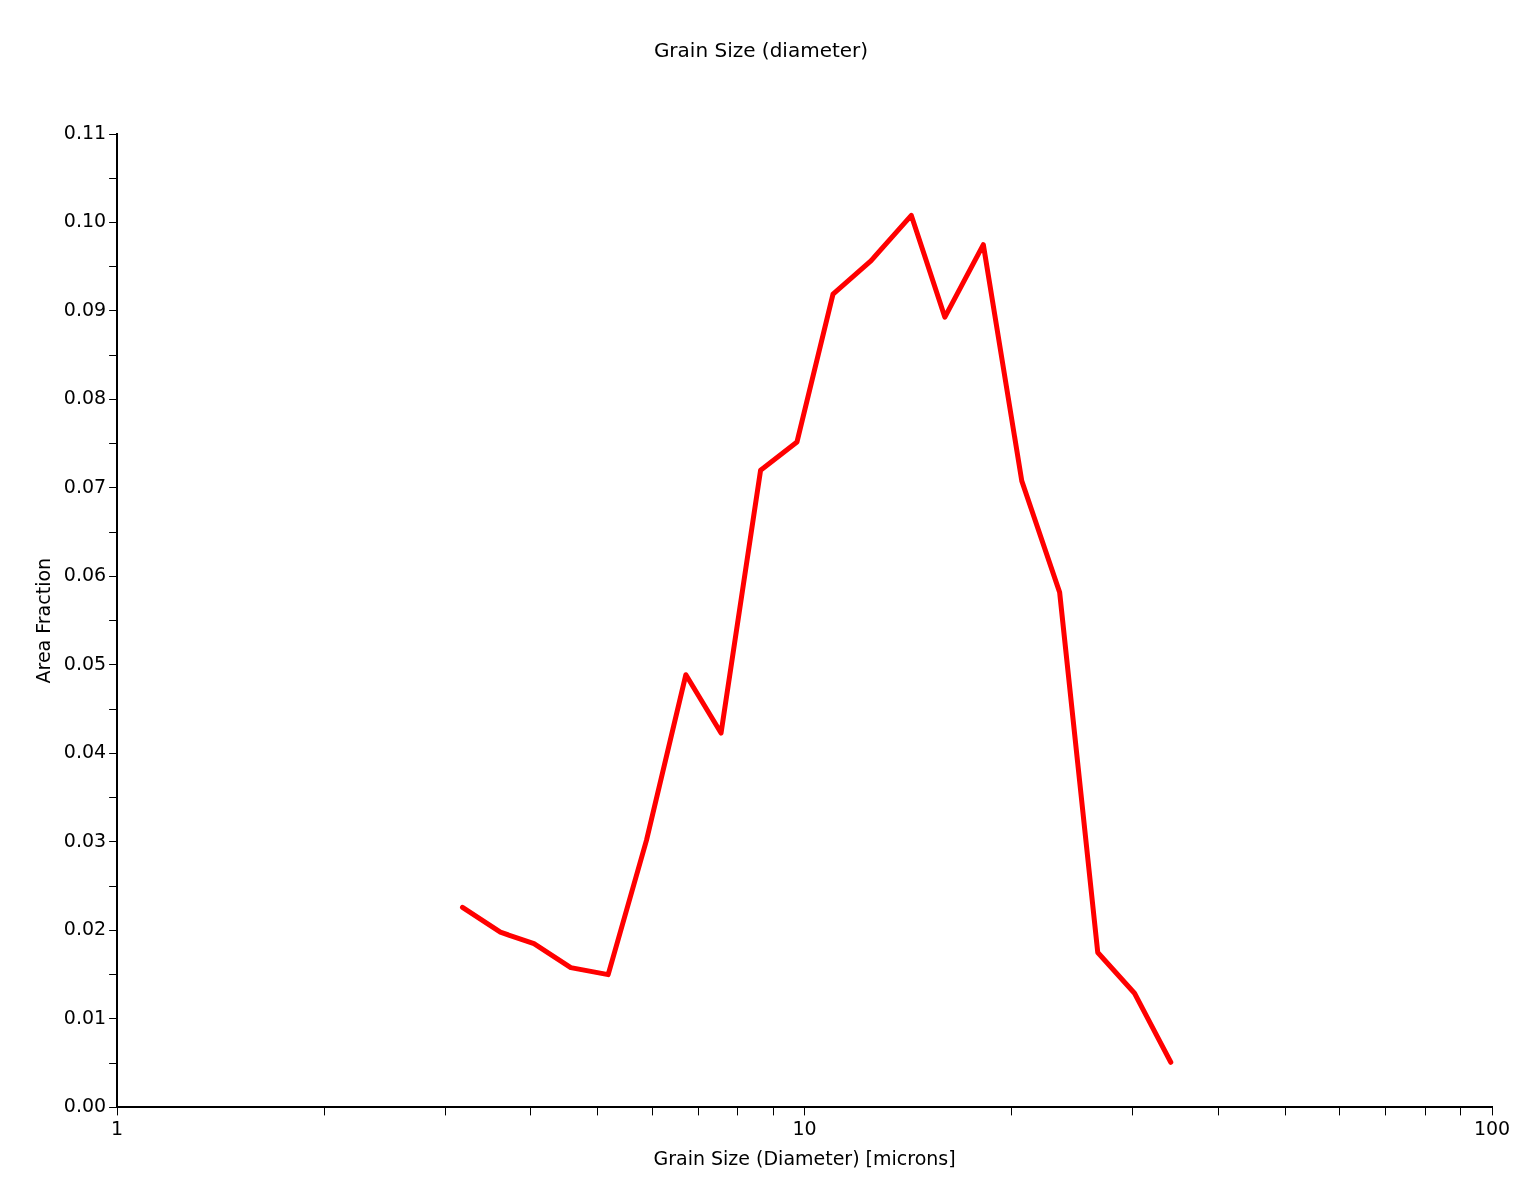 This screenshot has width=1532, height=1185. What do you see at coordinates (85, 485) in the screenshot?
I see `y-tick-label: 0.07` at bounding box center [85, 485].